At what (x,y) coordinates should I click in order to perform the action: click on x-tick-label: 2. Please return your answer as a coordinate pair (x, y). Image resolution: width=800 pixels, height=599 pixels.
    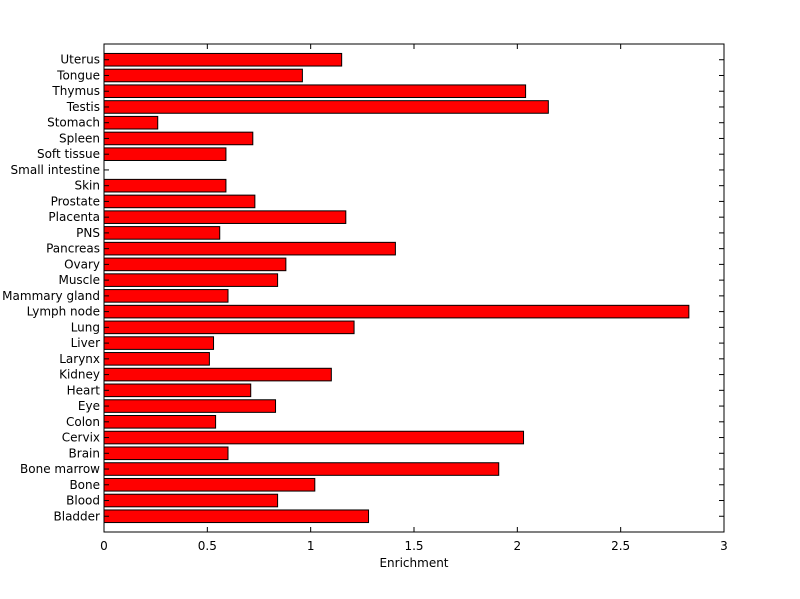
    Looking at the image, I should click on (518, 546).